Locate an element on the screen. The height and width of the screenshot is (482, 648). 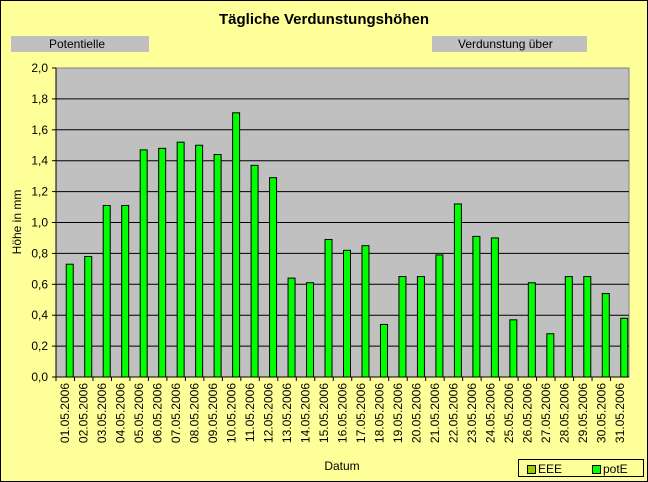
x-tick-label: 21.05.2006 is located at coordinates (435, 413).